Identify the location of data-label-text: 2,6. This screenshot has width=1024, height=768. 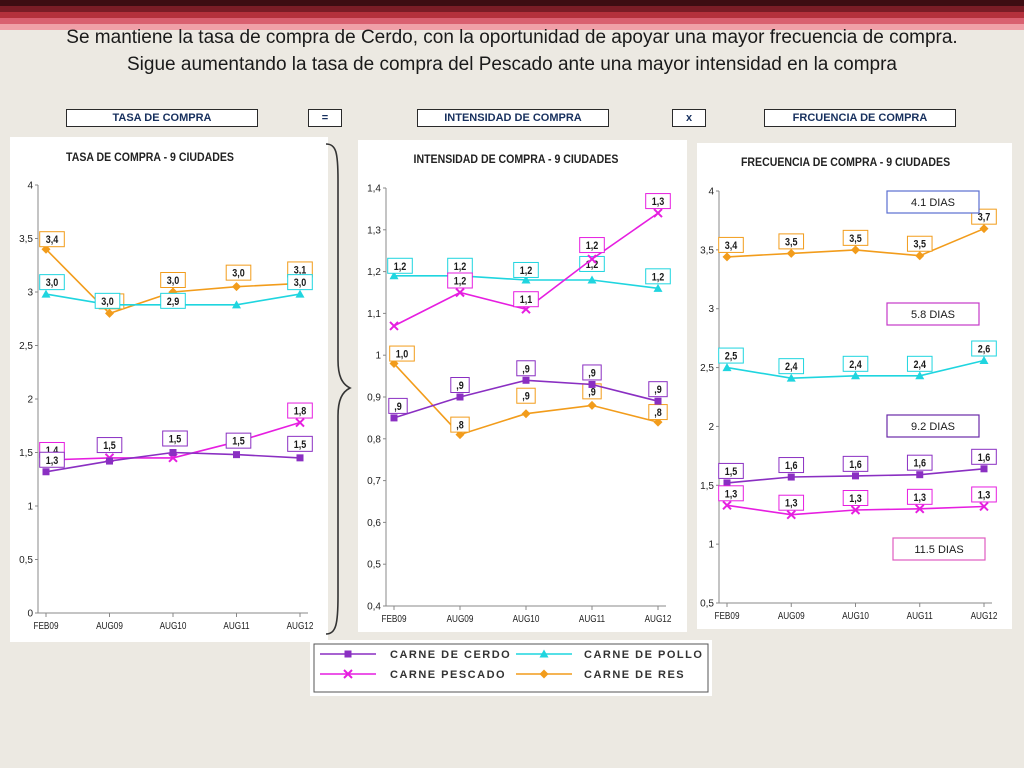
(984, 350).